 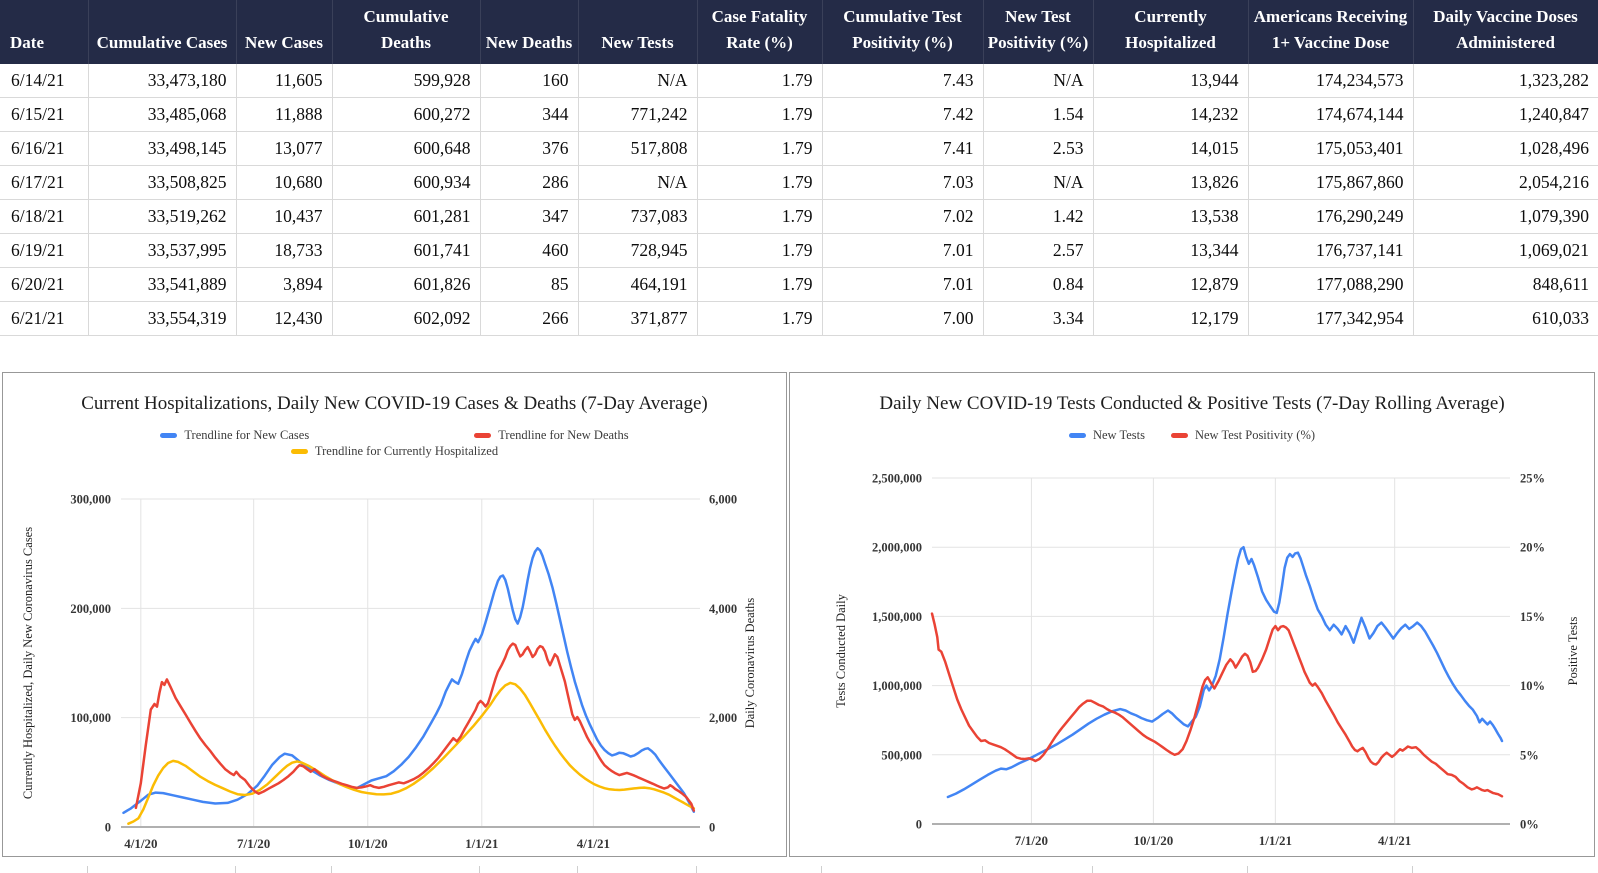 I want to click on y-right-tick-label: 5%, so click(x=1529, y=755).